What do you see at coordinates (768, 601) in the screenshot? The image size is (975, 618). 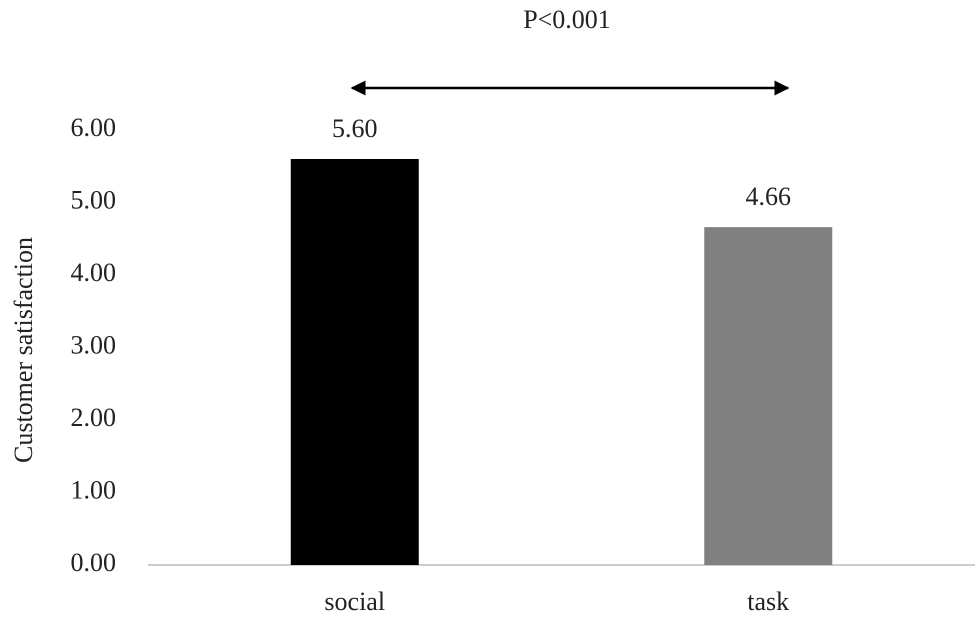 I see `x-tick-label: task` at bounding box center [768, 601].